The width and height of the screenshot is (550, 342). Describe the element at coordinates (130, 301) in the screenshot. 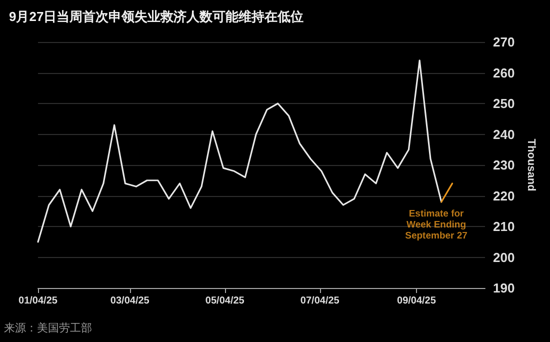

I see `x-tick-label: 03/04/25` at that location.